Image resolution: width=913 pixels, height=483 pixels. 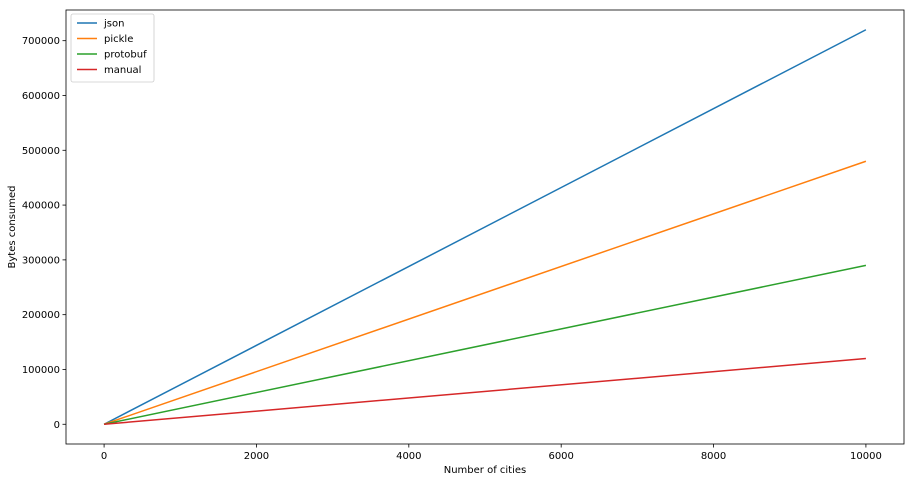 What do you see at coordinates (256, 456) in the screenshot?
I see `x-tick-label: 2000` at bounding box center [256, 456].